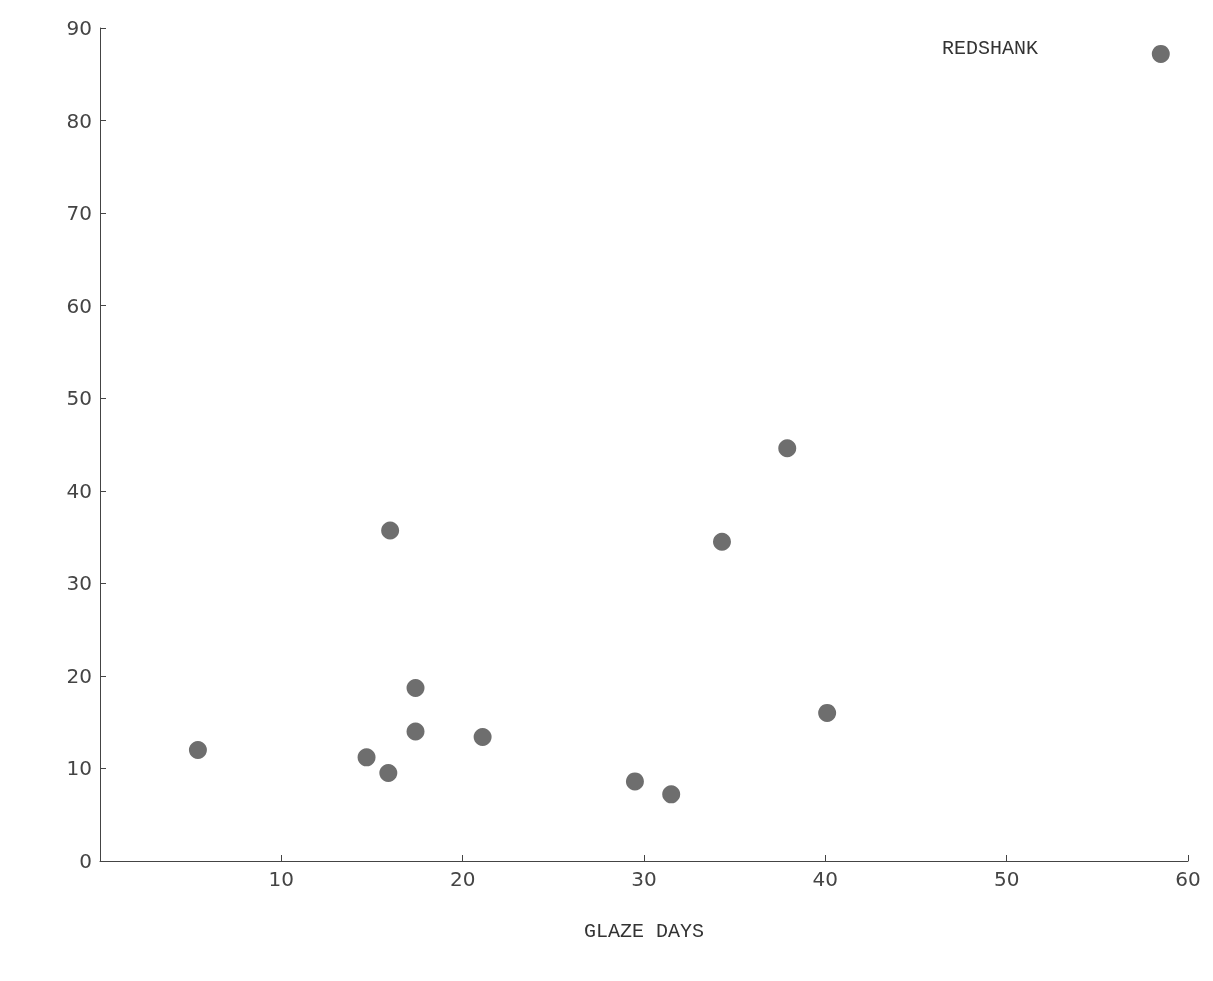 The image size is (1213, 981). I want to click on y-tick-label: 30, so click(79, 583).